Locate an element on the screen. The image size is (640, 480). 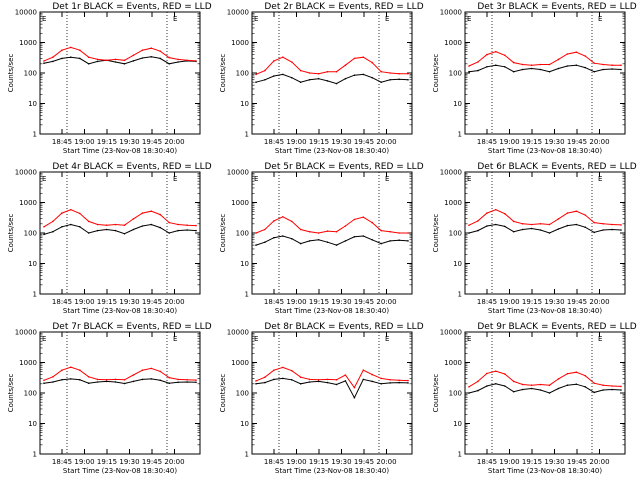
panel-title: Det 7r BLACK = Events, RED = LLD is located at coordinates (131, 327).